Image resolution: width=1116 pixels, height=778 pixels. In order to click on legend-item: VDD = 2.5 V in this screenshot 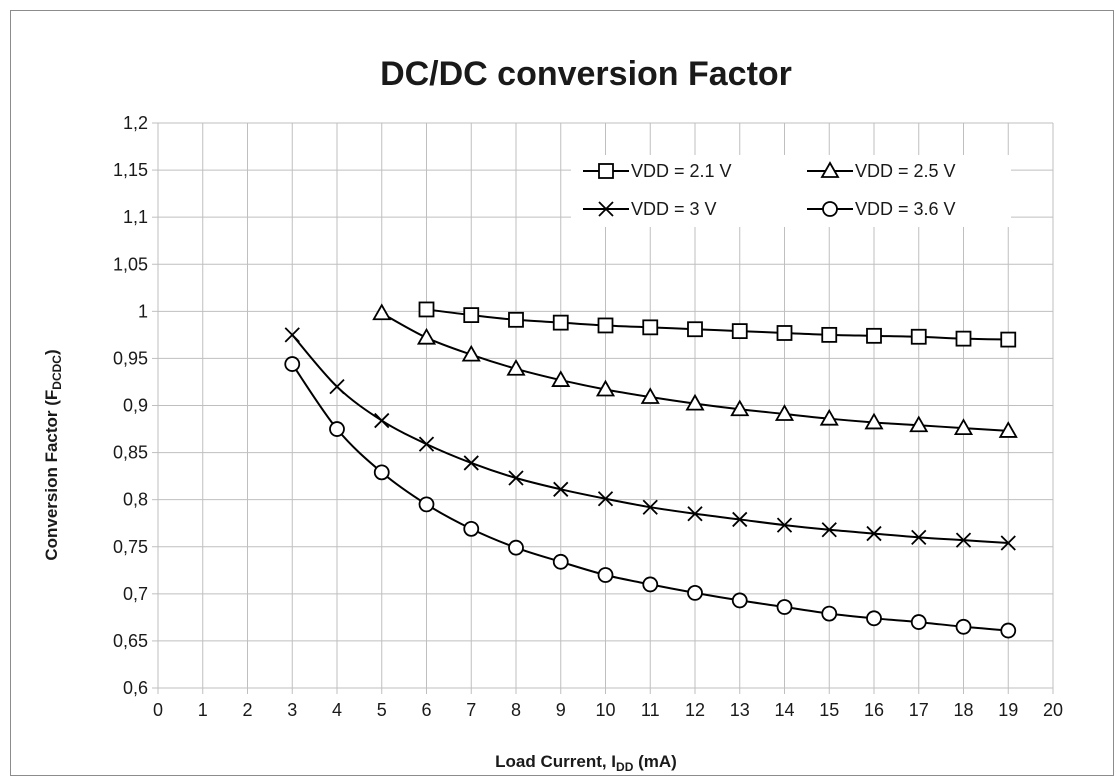, I will do `click(881, 171)`.